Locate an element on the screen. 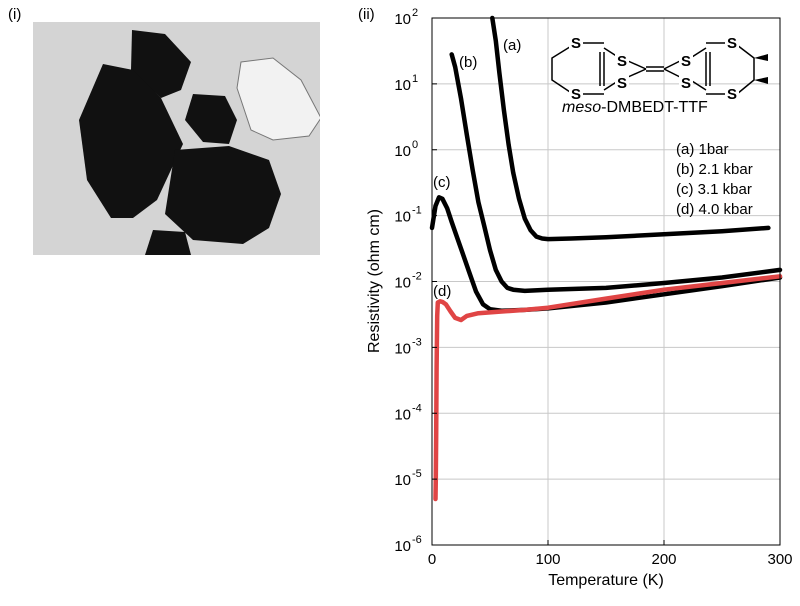  crystal-photo is located at coordinates (176, 138).